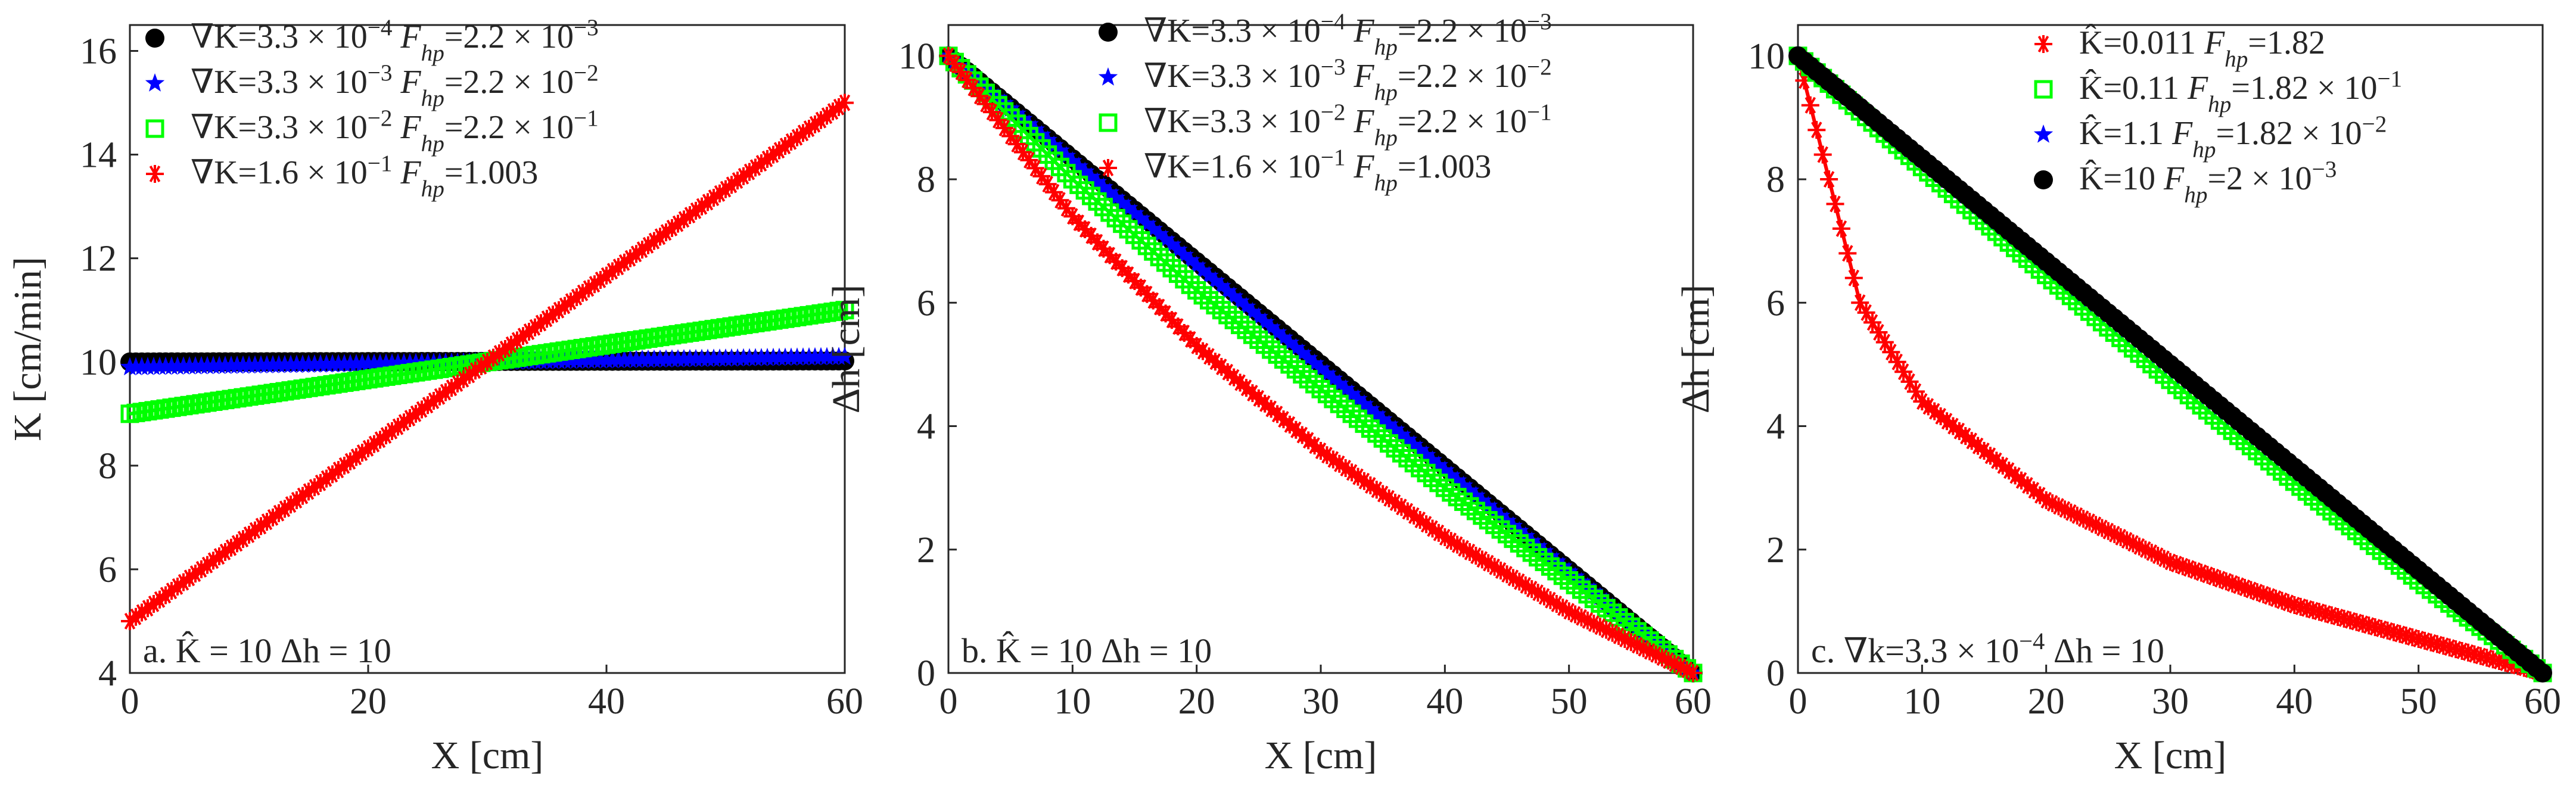 The image size is (2576, 804). Describe the element at coordinates (2286, 42) in the screenshot. I see `text-run: =1.82` at that location.